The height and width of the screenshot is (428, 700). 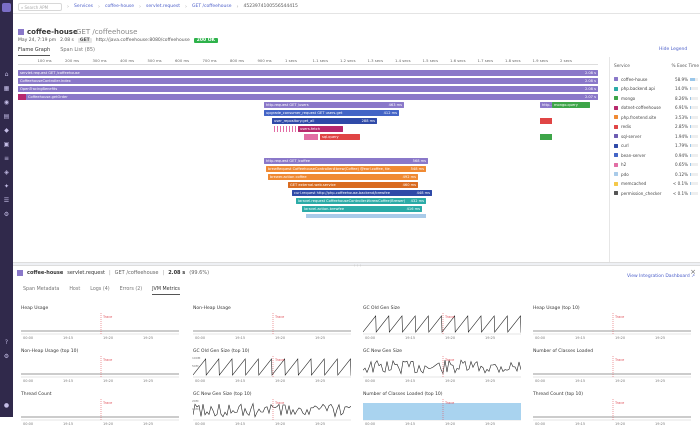 What do you see at coordinates (661, 276) in the screenshot?
I see `view-integration-dashboard-link: View Integration Dashboard ↗` at bounding box center [661, 276].